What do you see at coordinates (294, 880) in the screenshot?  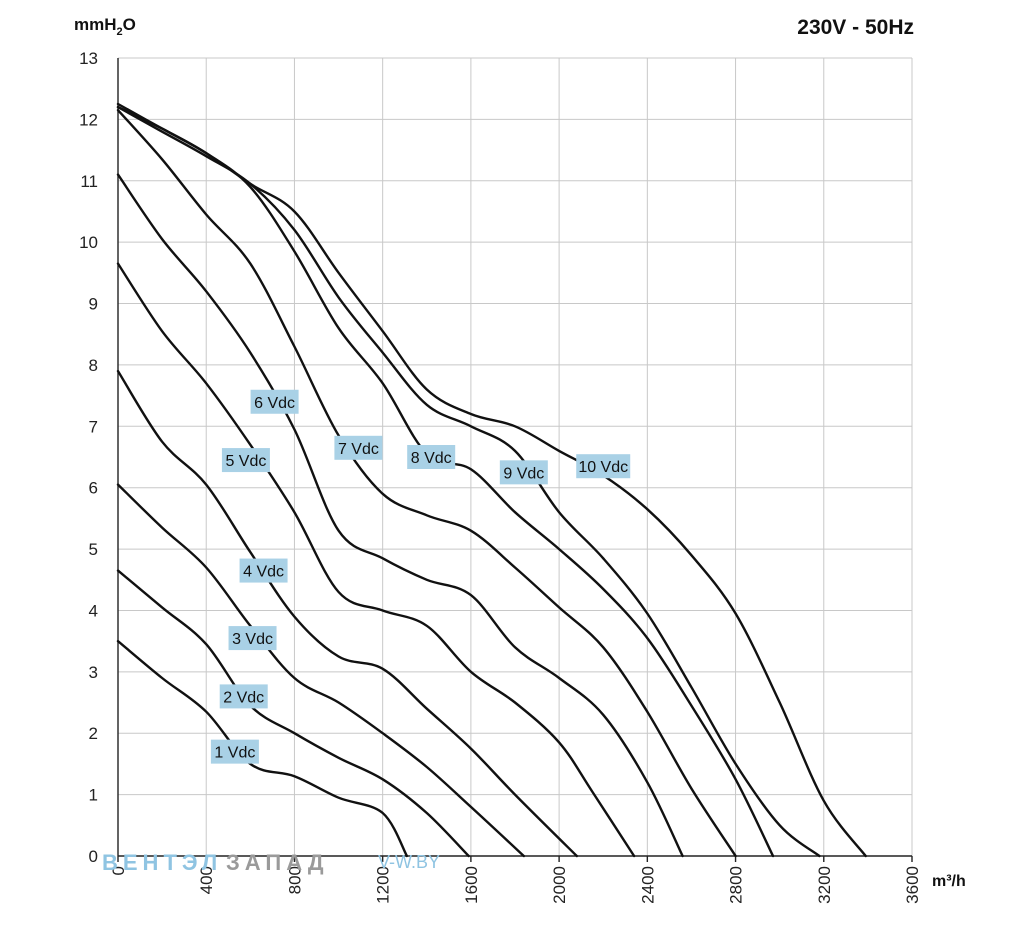 I see `x-tick-label: 800` at bounding box center [294, 880].